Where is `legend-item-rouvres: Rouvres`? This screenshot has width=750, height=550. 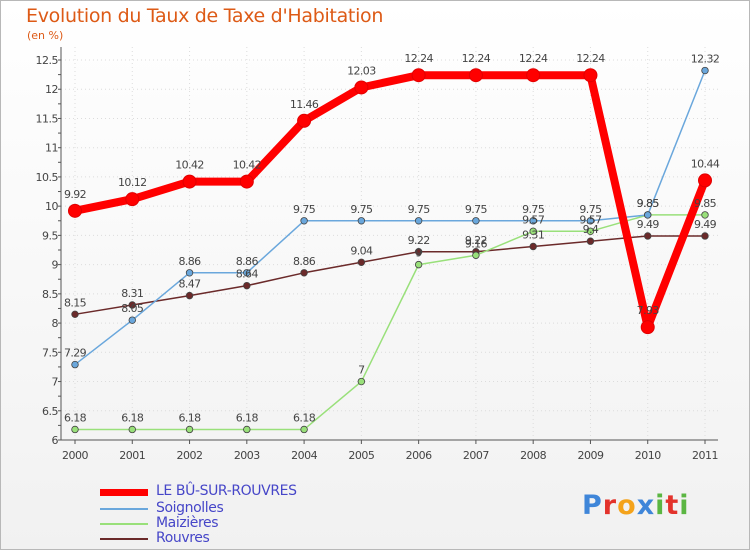 legend-item-rouvres: Rouvres is located at coordinates (230, 538).